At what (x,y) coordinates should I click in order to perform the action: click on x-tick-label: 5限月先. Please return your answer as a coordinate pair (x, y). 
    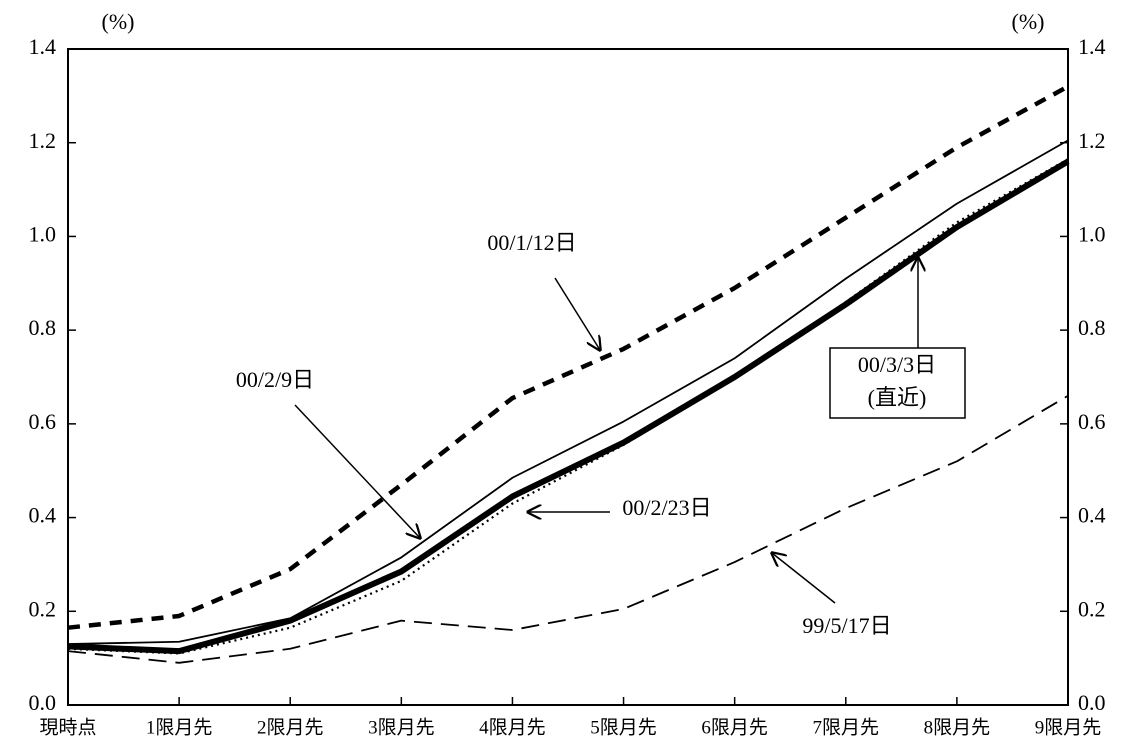
    Looking at the image, I should click on (623, 727).